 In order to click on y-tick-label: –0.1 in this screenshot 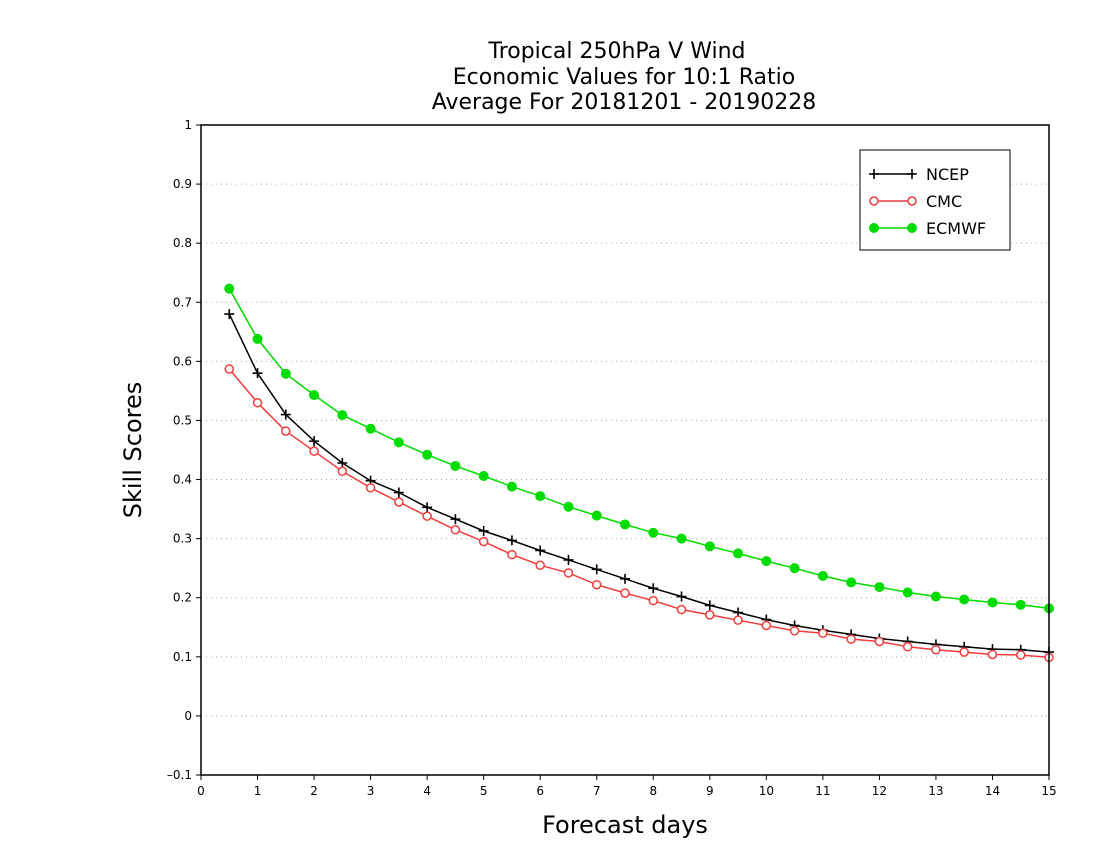, I will do `click(179, 775)`.